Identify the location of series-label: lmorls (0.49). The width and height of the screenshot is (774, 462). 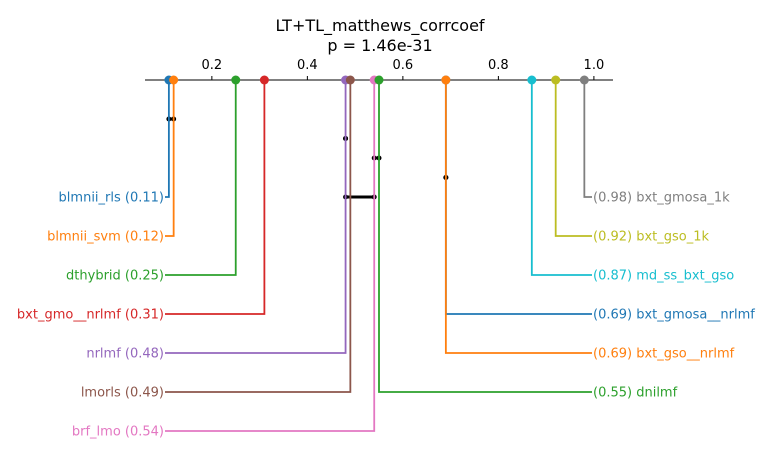
(122, 393).